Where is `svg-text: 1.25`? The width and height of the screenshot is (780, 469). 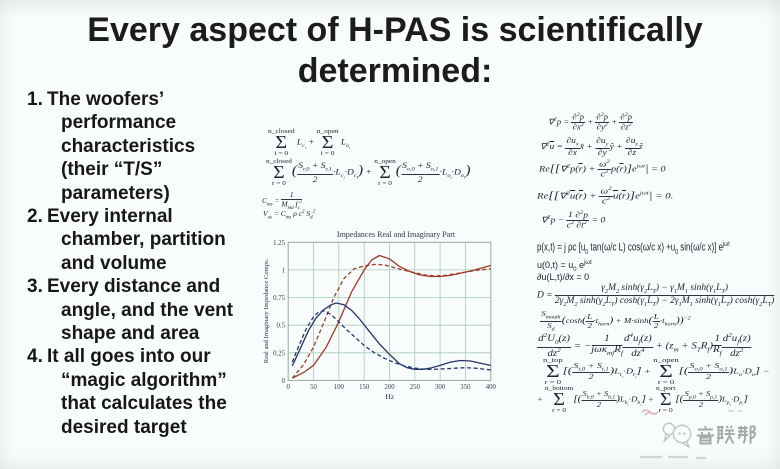 svg-text: 1.25 is located at coordinates (279, 243).